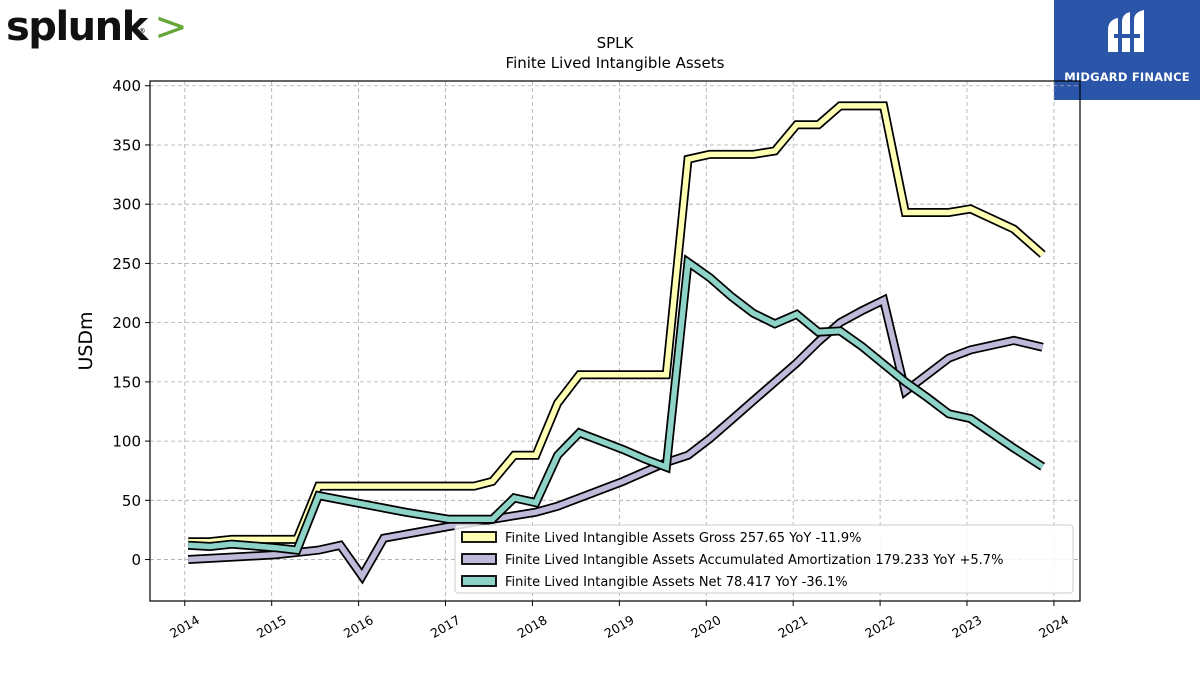 This screenshot has height=675, width=1200. What do you see at coordinates (131, 501) in the screenshot?
I see `y-tick-label: 50` at bounding box center [131, 501].